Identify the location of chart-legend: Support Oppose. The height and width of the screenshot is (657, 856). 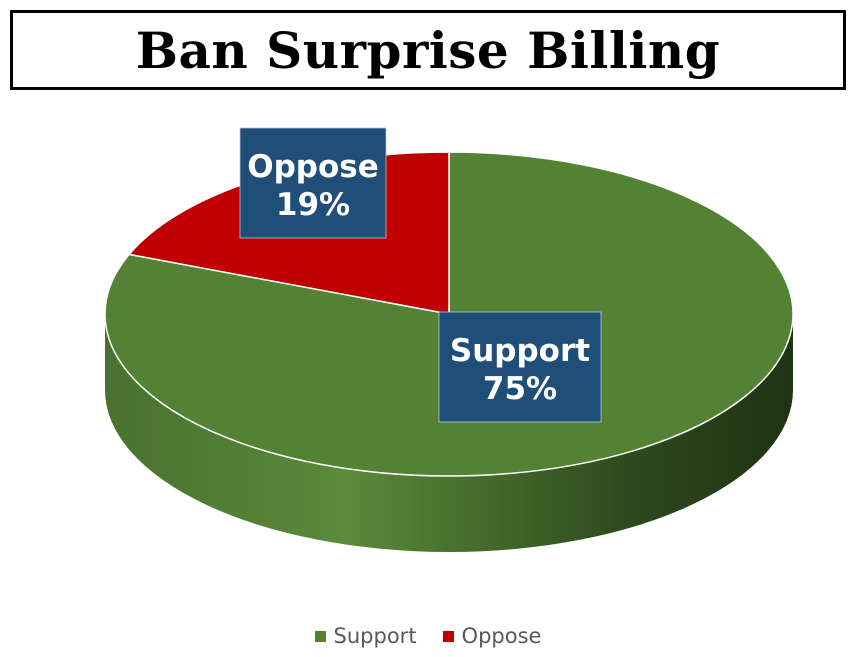
(428, 636).